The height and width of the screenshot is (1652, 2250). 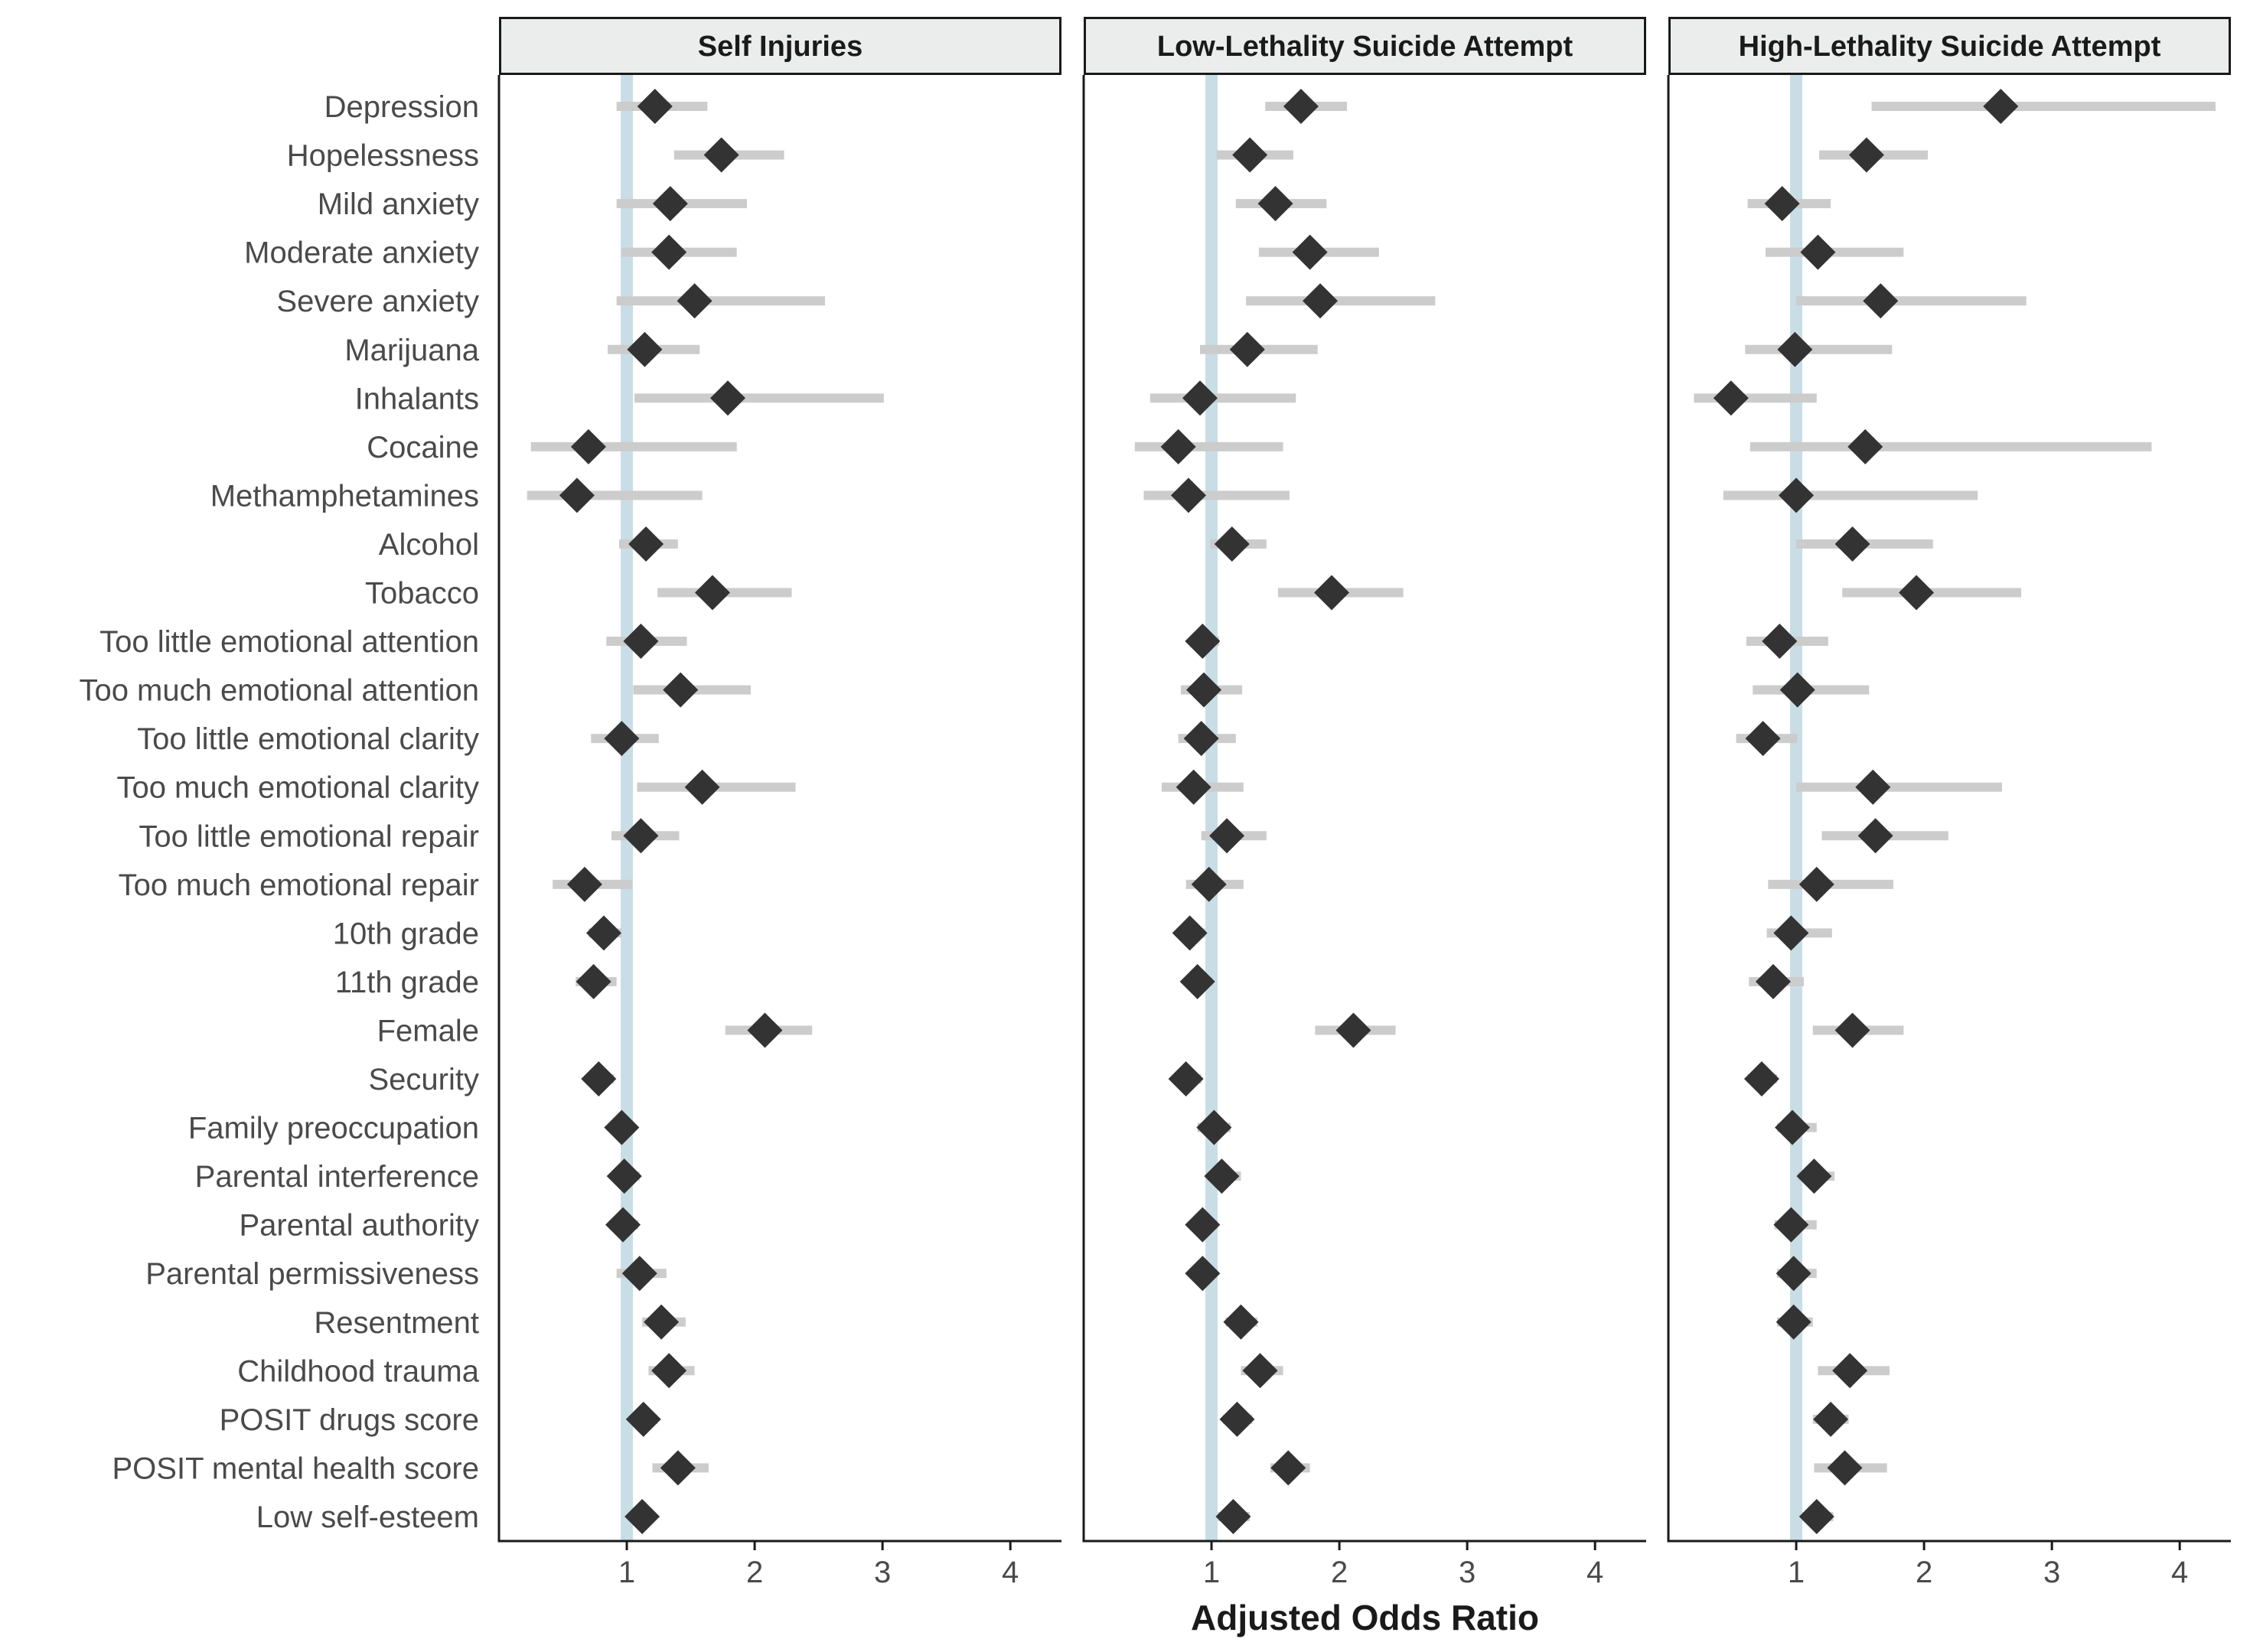 I want to click on row-label-10th-grade: 10th grade, so click(x=406, y=933).